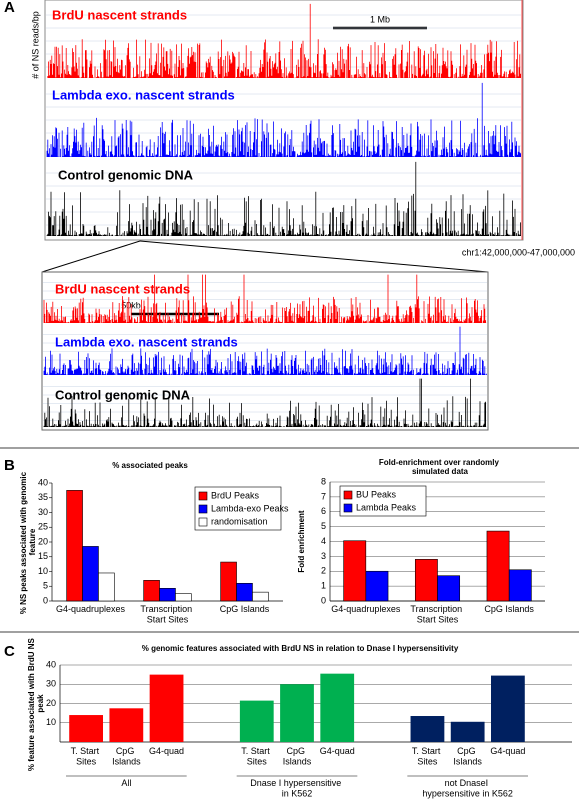 Image resolution: width=579 pixels, height=800 pixels. Describe the element at coordinates (467, 788) in the screenshot. I see `group-label: not DnaseI hypersensitive in K562` at that location.